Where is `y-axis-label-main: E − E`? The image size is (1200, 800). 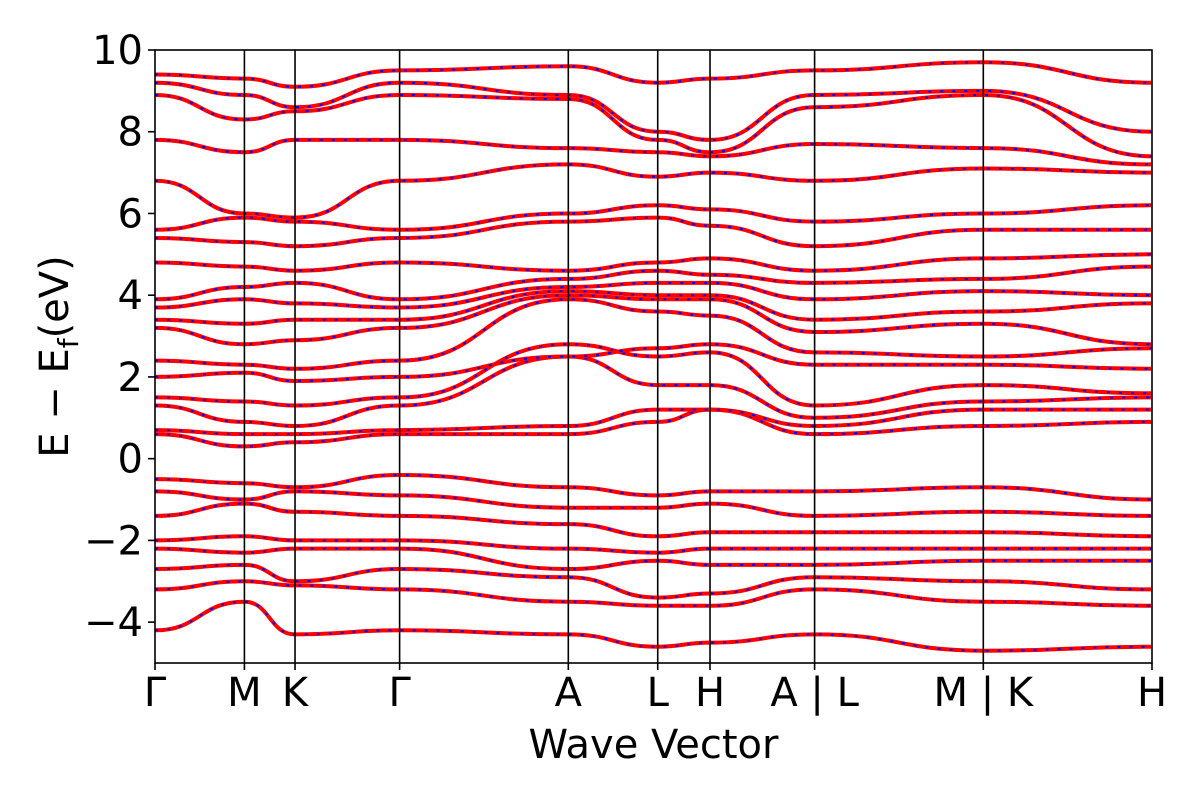 y-axis-label-main: E − E is located at coordinates (55, 403).